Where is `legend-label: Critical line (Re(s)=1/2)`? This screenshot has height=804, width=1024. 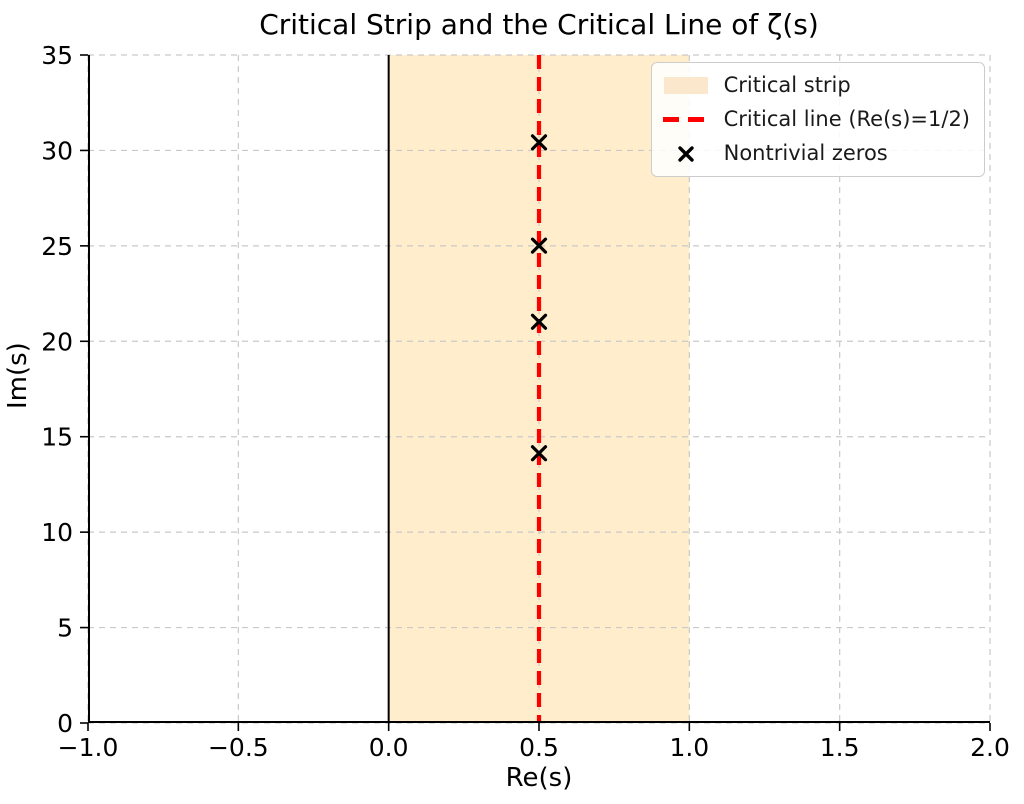
legend-label: Critical line (Re(s)=1/2) is located at coordinates (846, 119).